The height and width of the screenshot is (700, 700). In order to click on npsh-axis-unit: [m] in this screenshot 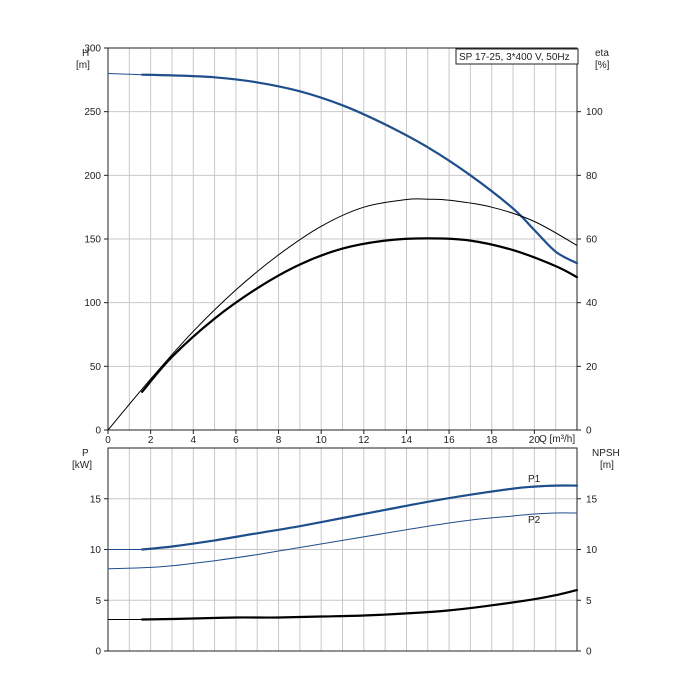, I will do `click(607, 465)`.